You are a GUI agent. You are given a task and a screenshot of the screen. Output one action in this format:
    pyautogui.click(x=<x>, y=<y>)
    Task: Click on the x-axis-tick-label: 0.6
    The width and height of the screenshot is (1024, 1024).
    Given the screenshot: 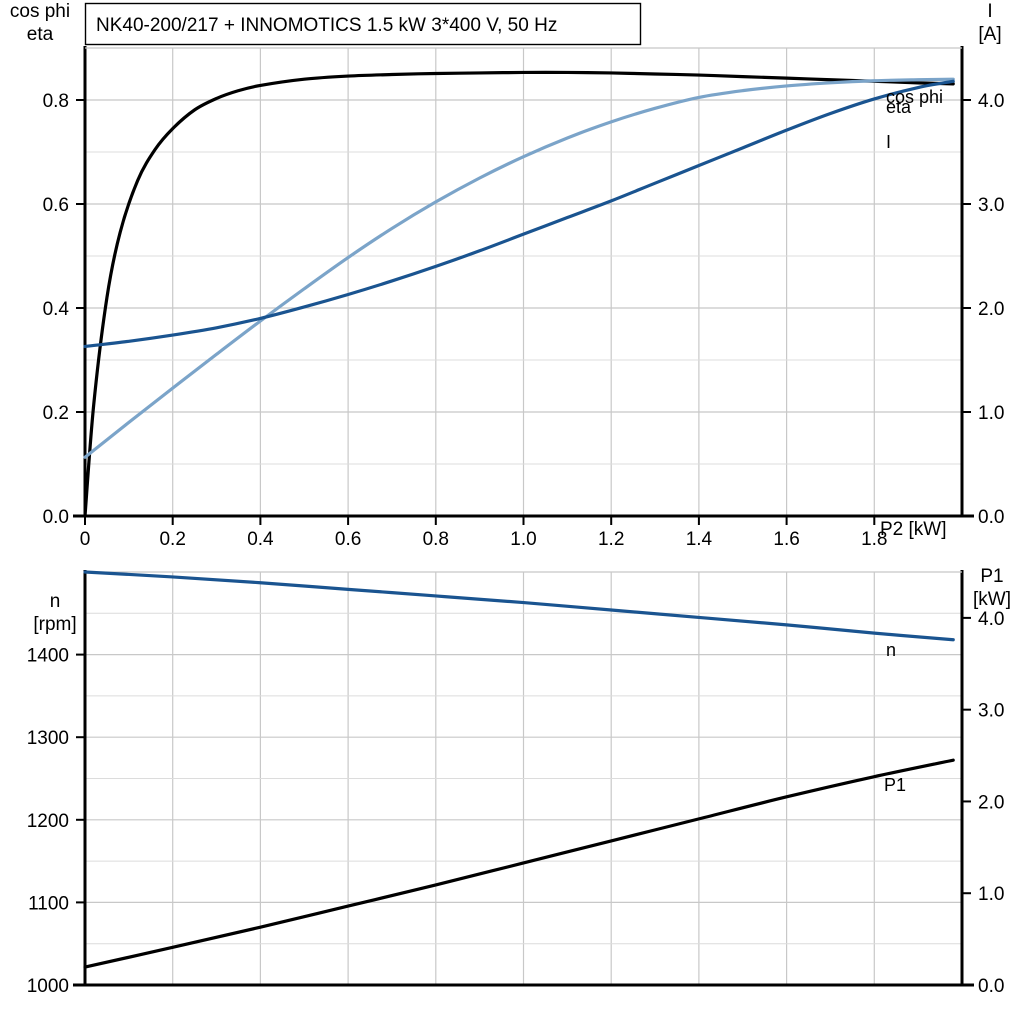 What is the action you would take?
    pyautogui.click(x=348, y=539)
    